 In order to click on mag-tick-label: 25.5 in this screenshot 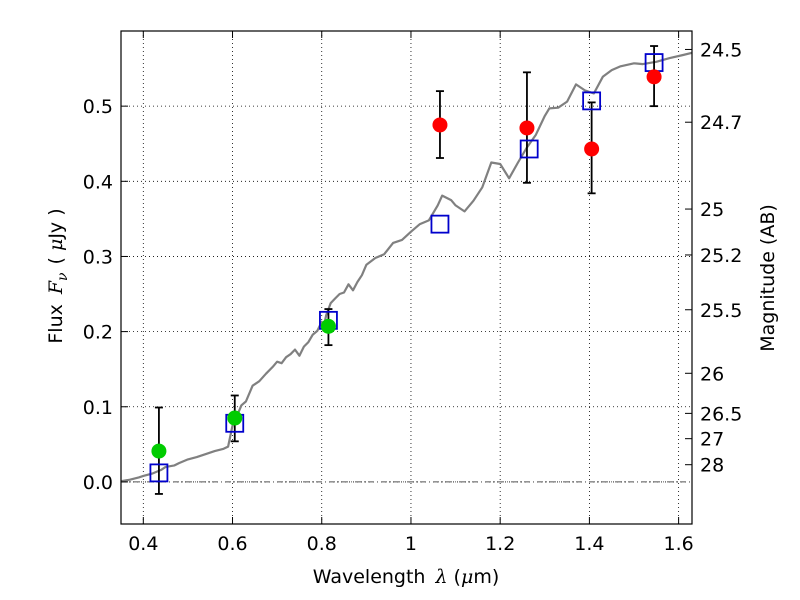, I will do `click(721, 311)`.